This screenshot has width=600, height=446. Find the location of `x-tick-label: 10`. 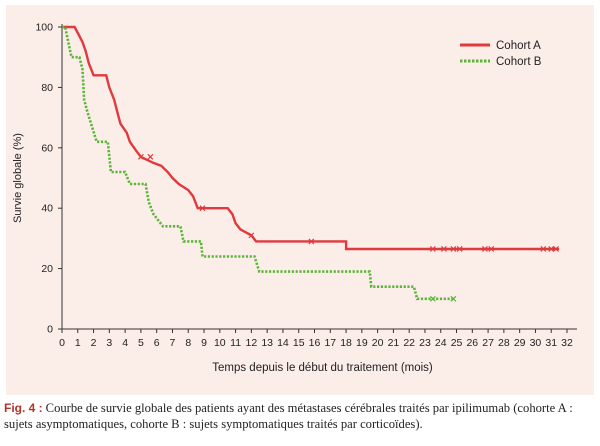

x-tick-label: 10 is located at coordinates (220, 343).